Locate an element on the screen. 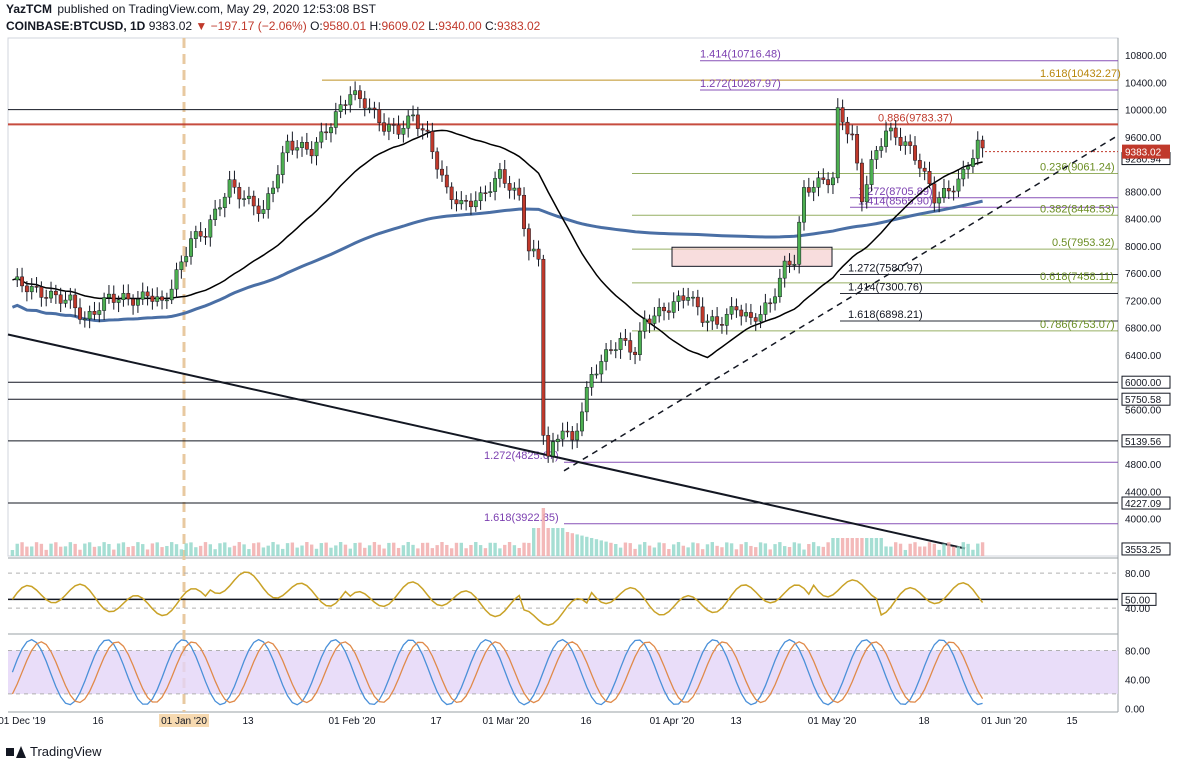 This screenshot has height=768, width=1180. tradingview-logo: TradingView is located at coordinates (54, 751).